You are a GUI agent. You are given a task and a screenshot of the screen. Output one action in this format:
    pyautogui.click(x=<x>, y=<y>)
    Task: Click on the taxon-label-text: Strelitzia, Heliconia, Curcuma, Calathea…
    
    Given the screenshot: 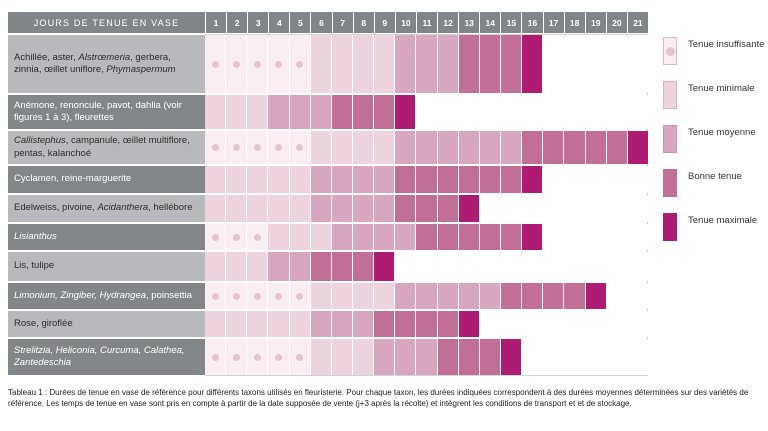 What is the action you would take?
    pyautogui.click(x=105, y=357)
    